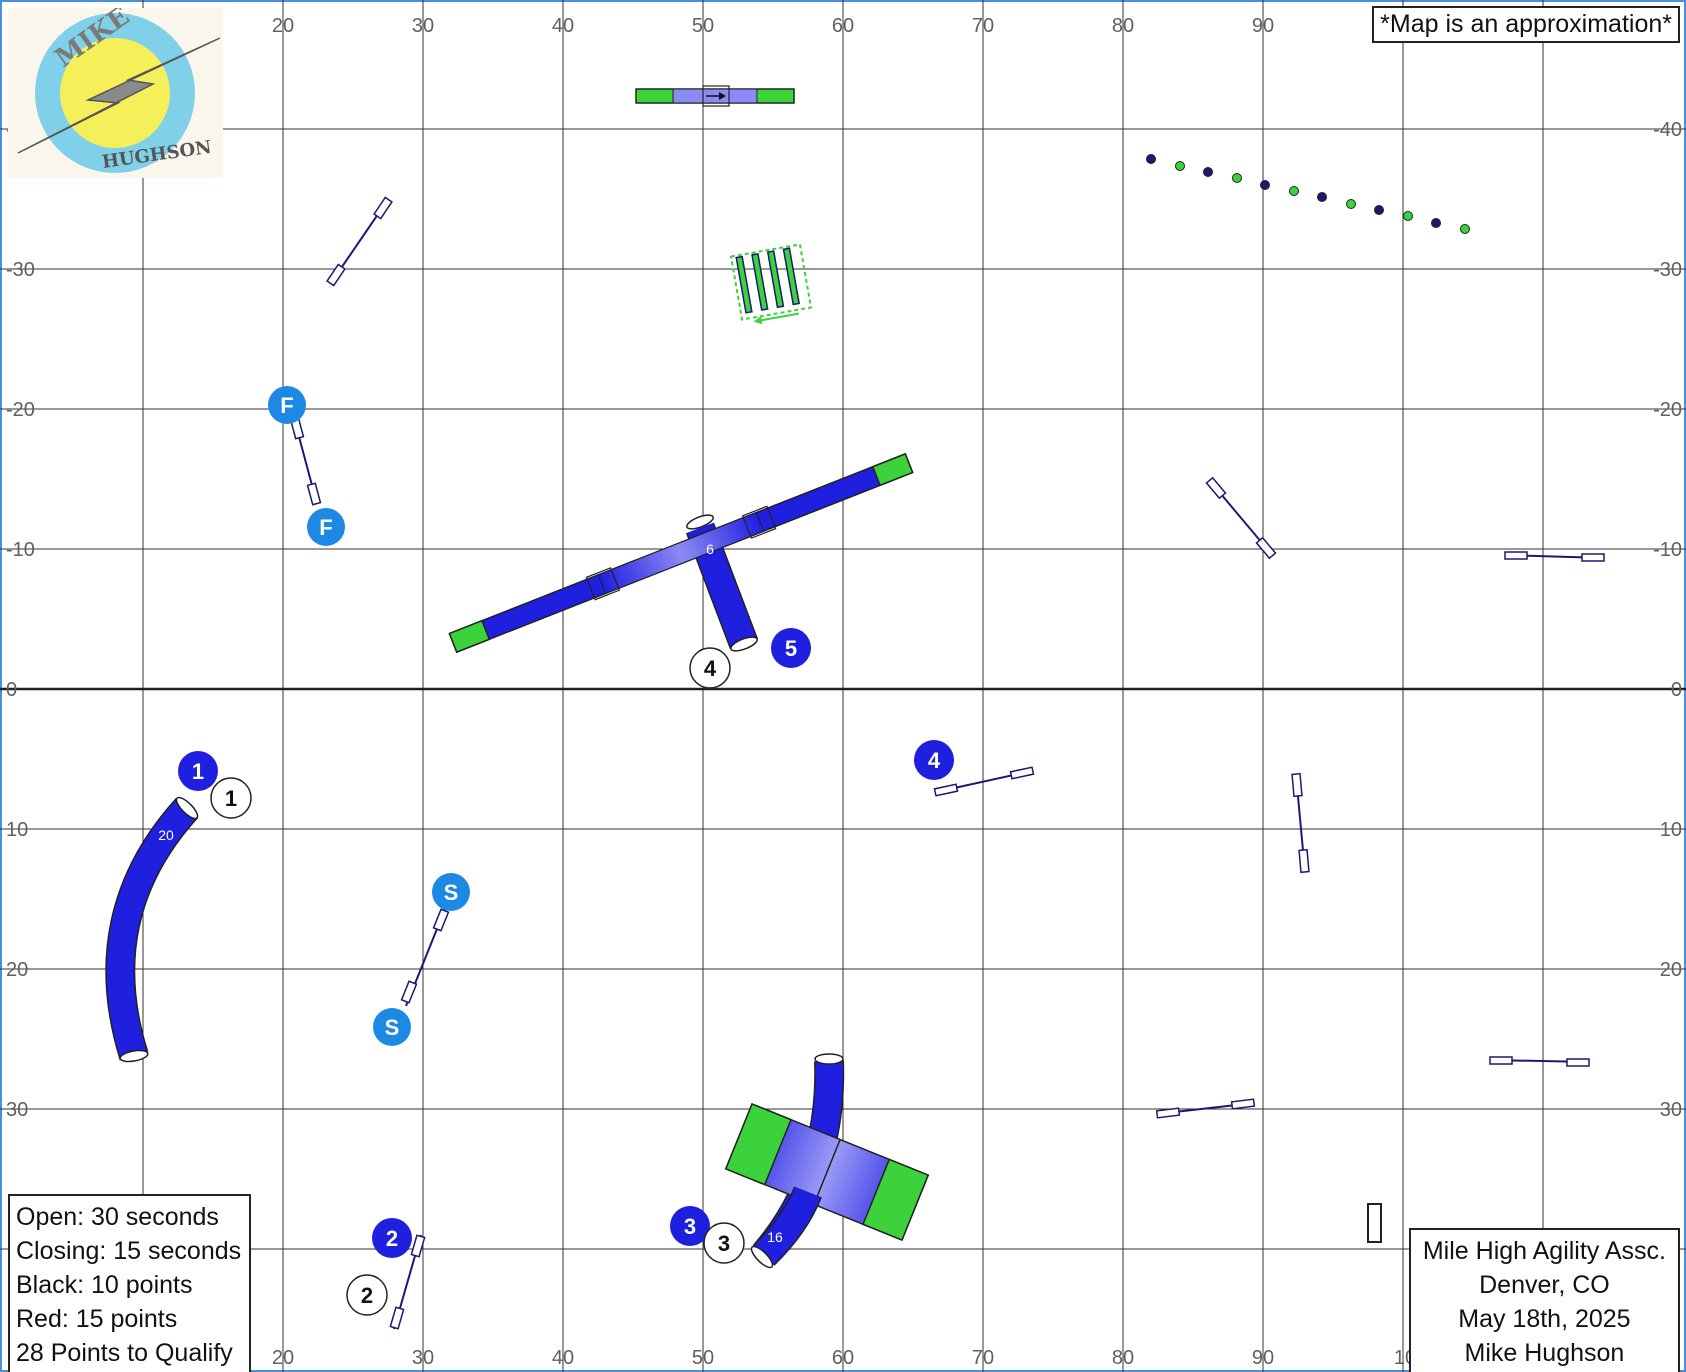  What do you see at coordinates (152, 929) in the screenshot?
I see `tunnel-left` at bounding box center [152, 929].